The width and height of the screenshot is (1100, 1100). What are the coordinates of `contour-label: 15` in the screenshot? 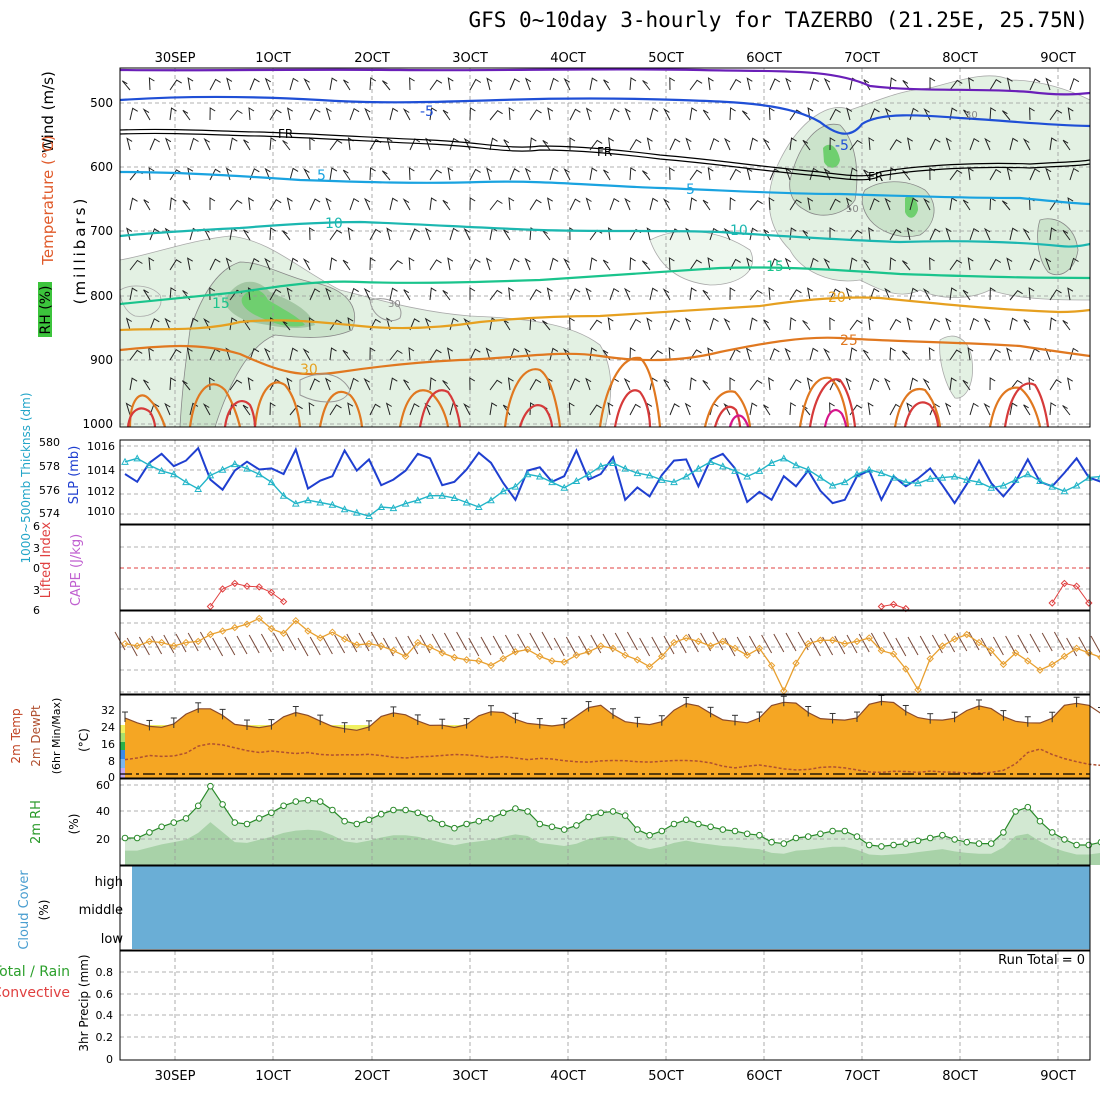 It's located at (221, 304).